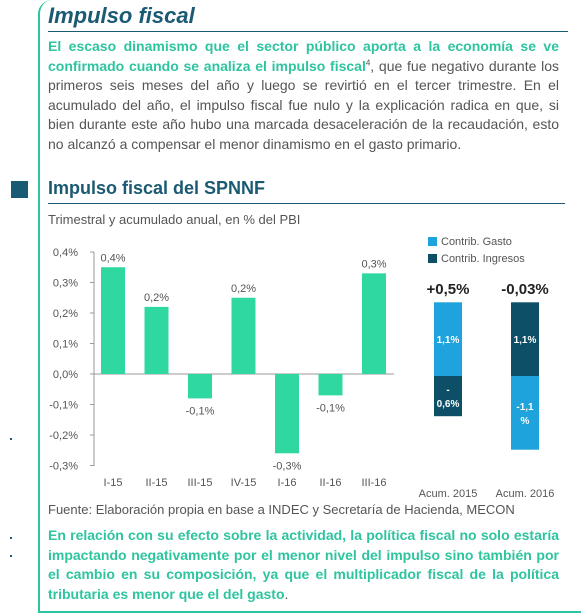 The width and height of the screenshot is (581, 613). What do you see at coordinates (476, 242) in the screenshot?
I see `legend-label: Contrib. Gasto` at bounding box center [476, 242].